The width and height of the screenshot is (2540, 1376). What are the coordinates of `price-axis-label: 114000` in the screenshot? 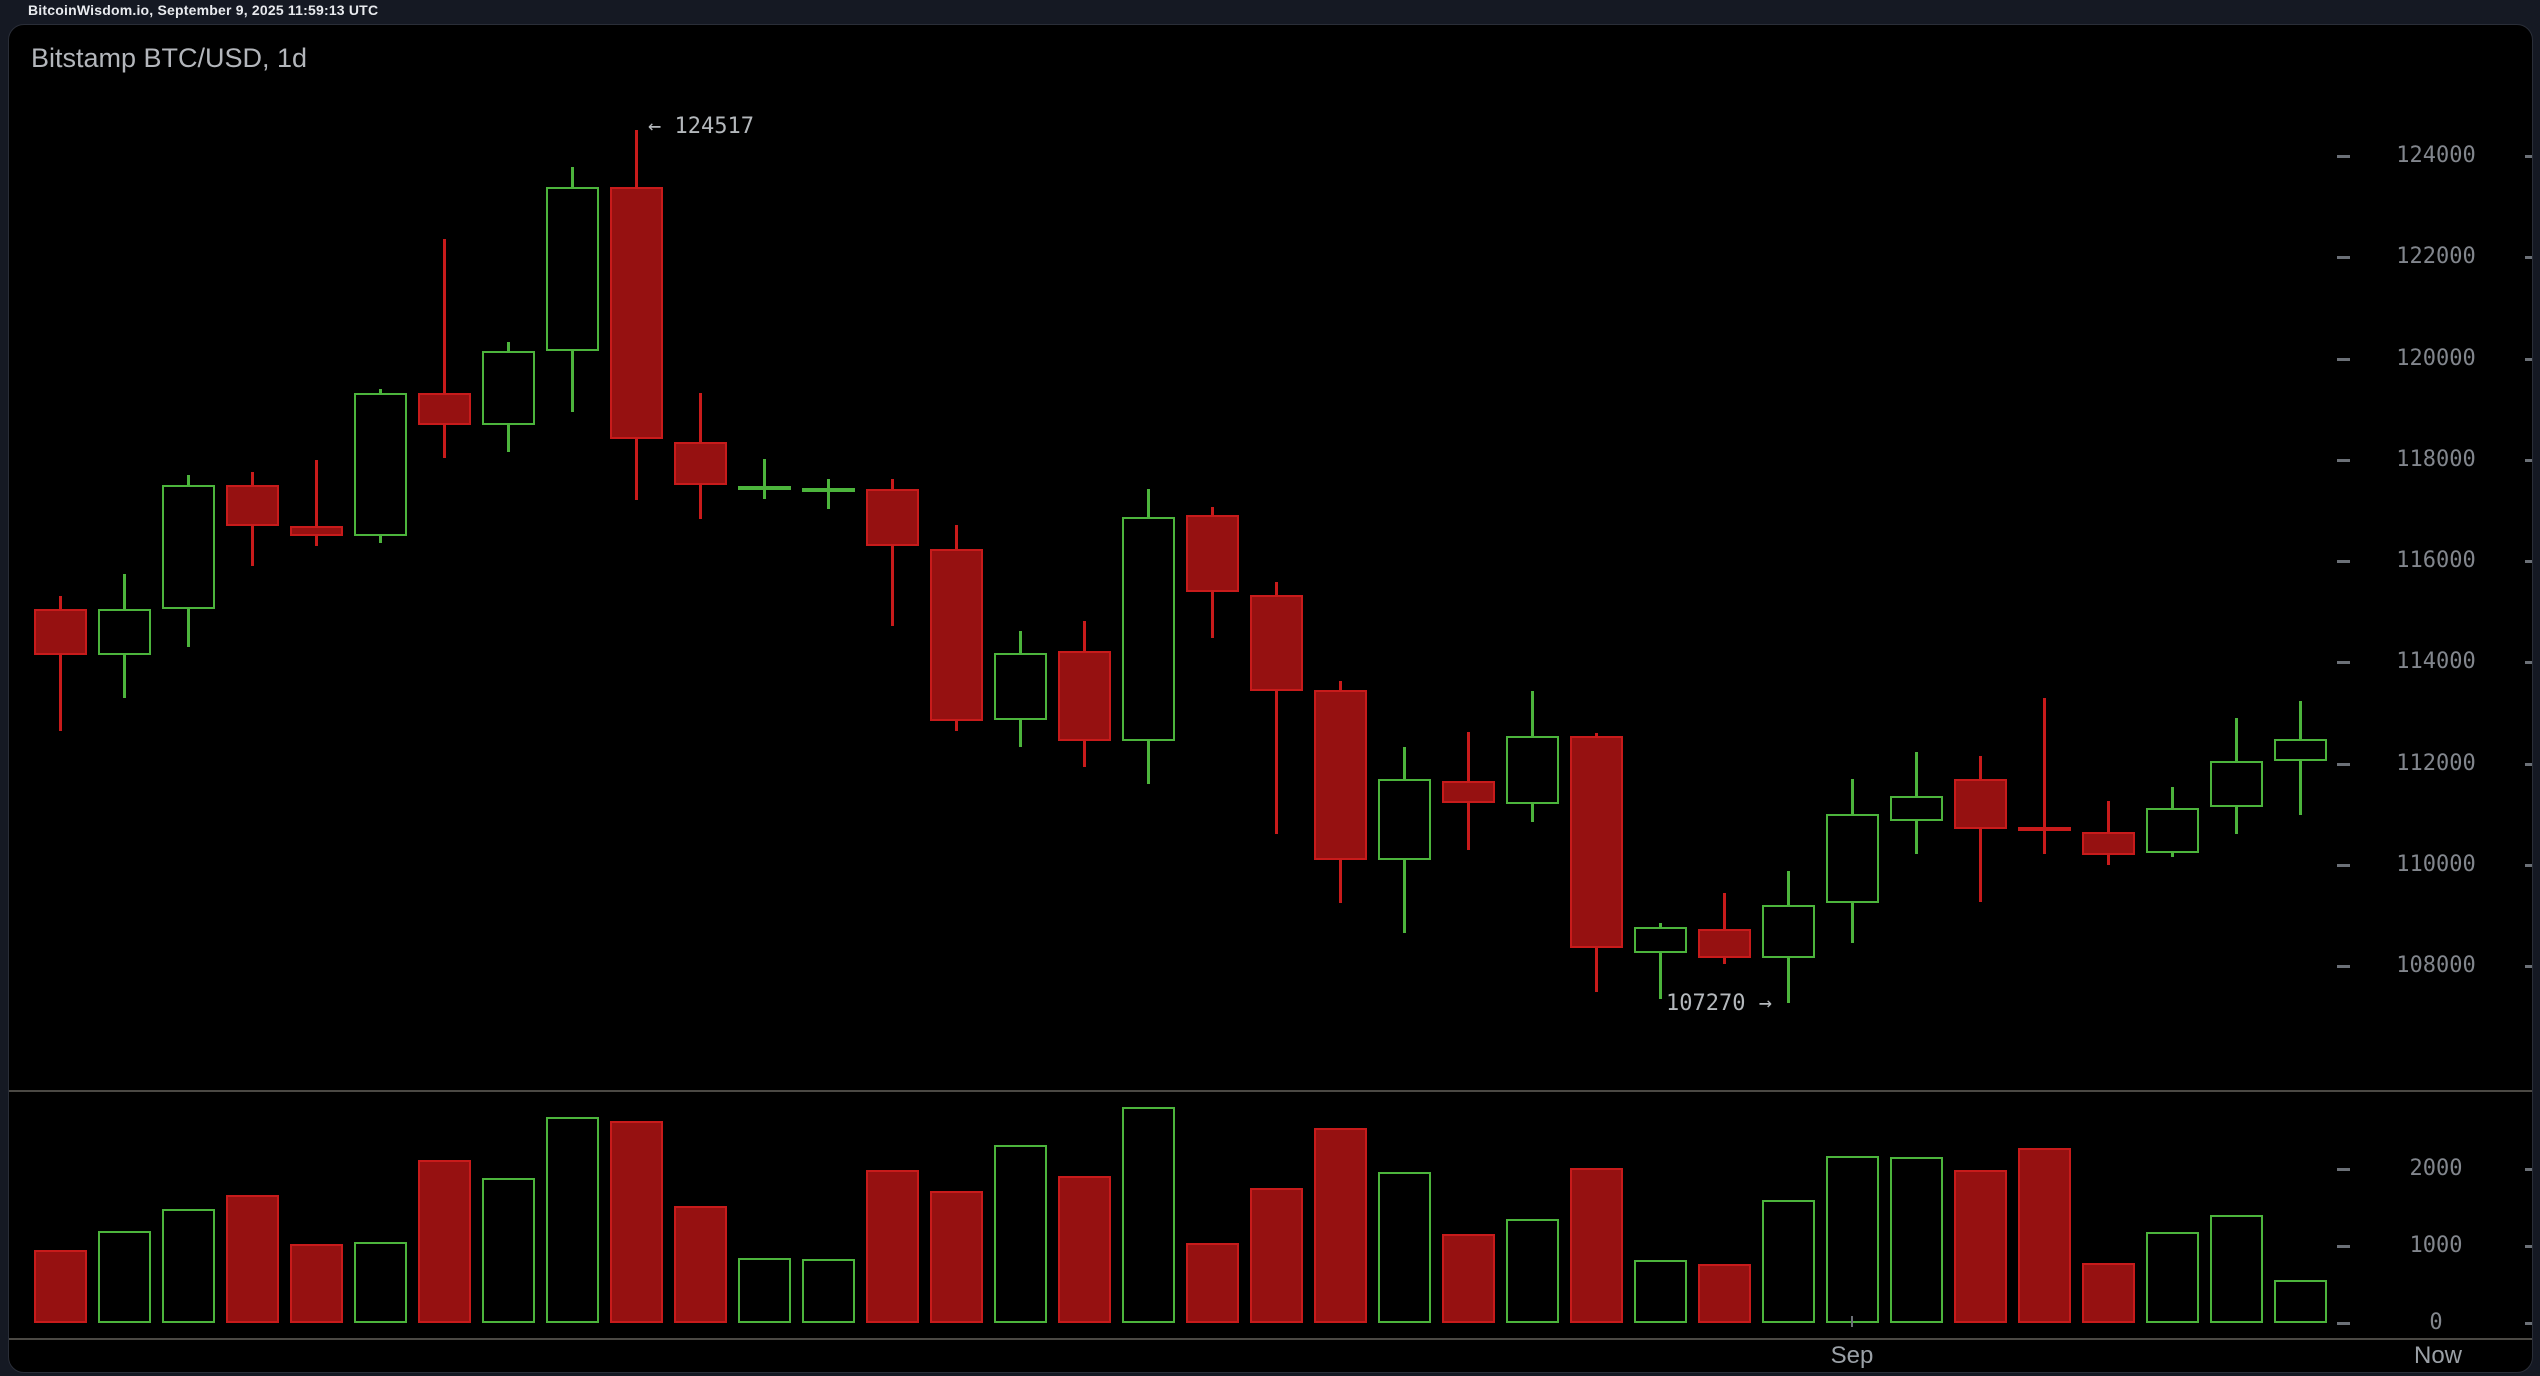 It's located at (2436, 662).